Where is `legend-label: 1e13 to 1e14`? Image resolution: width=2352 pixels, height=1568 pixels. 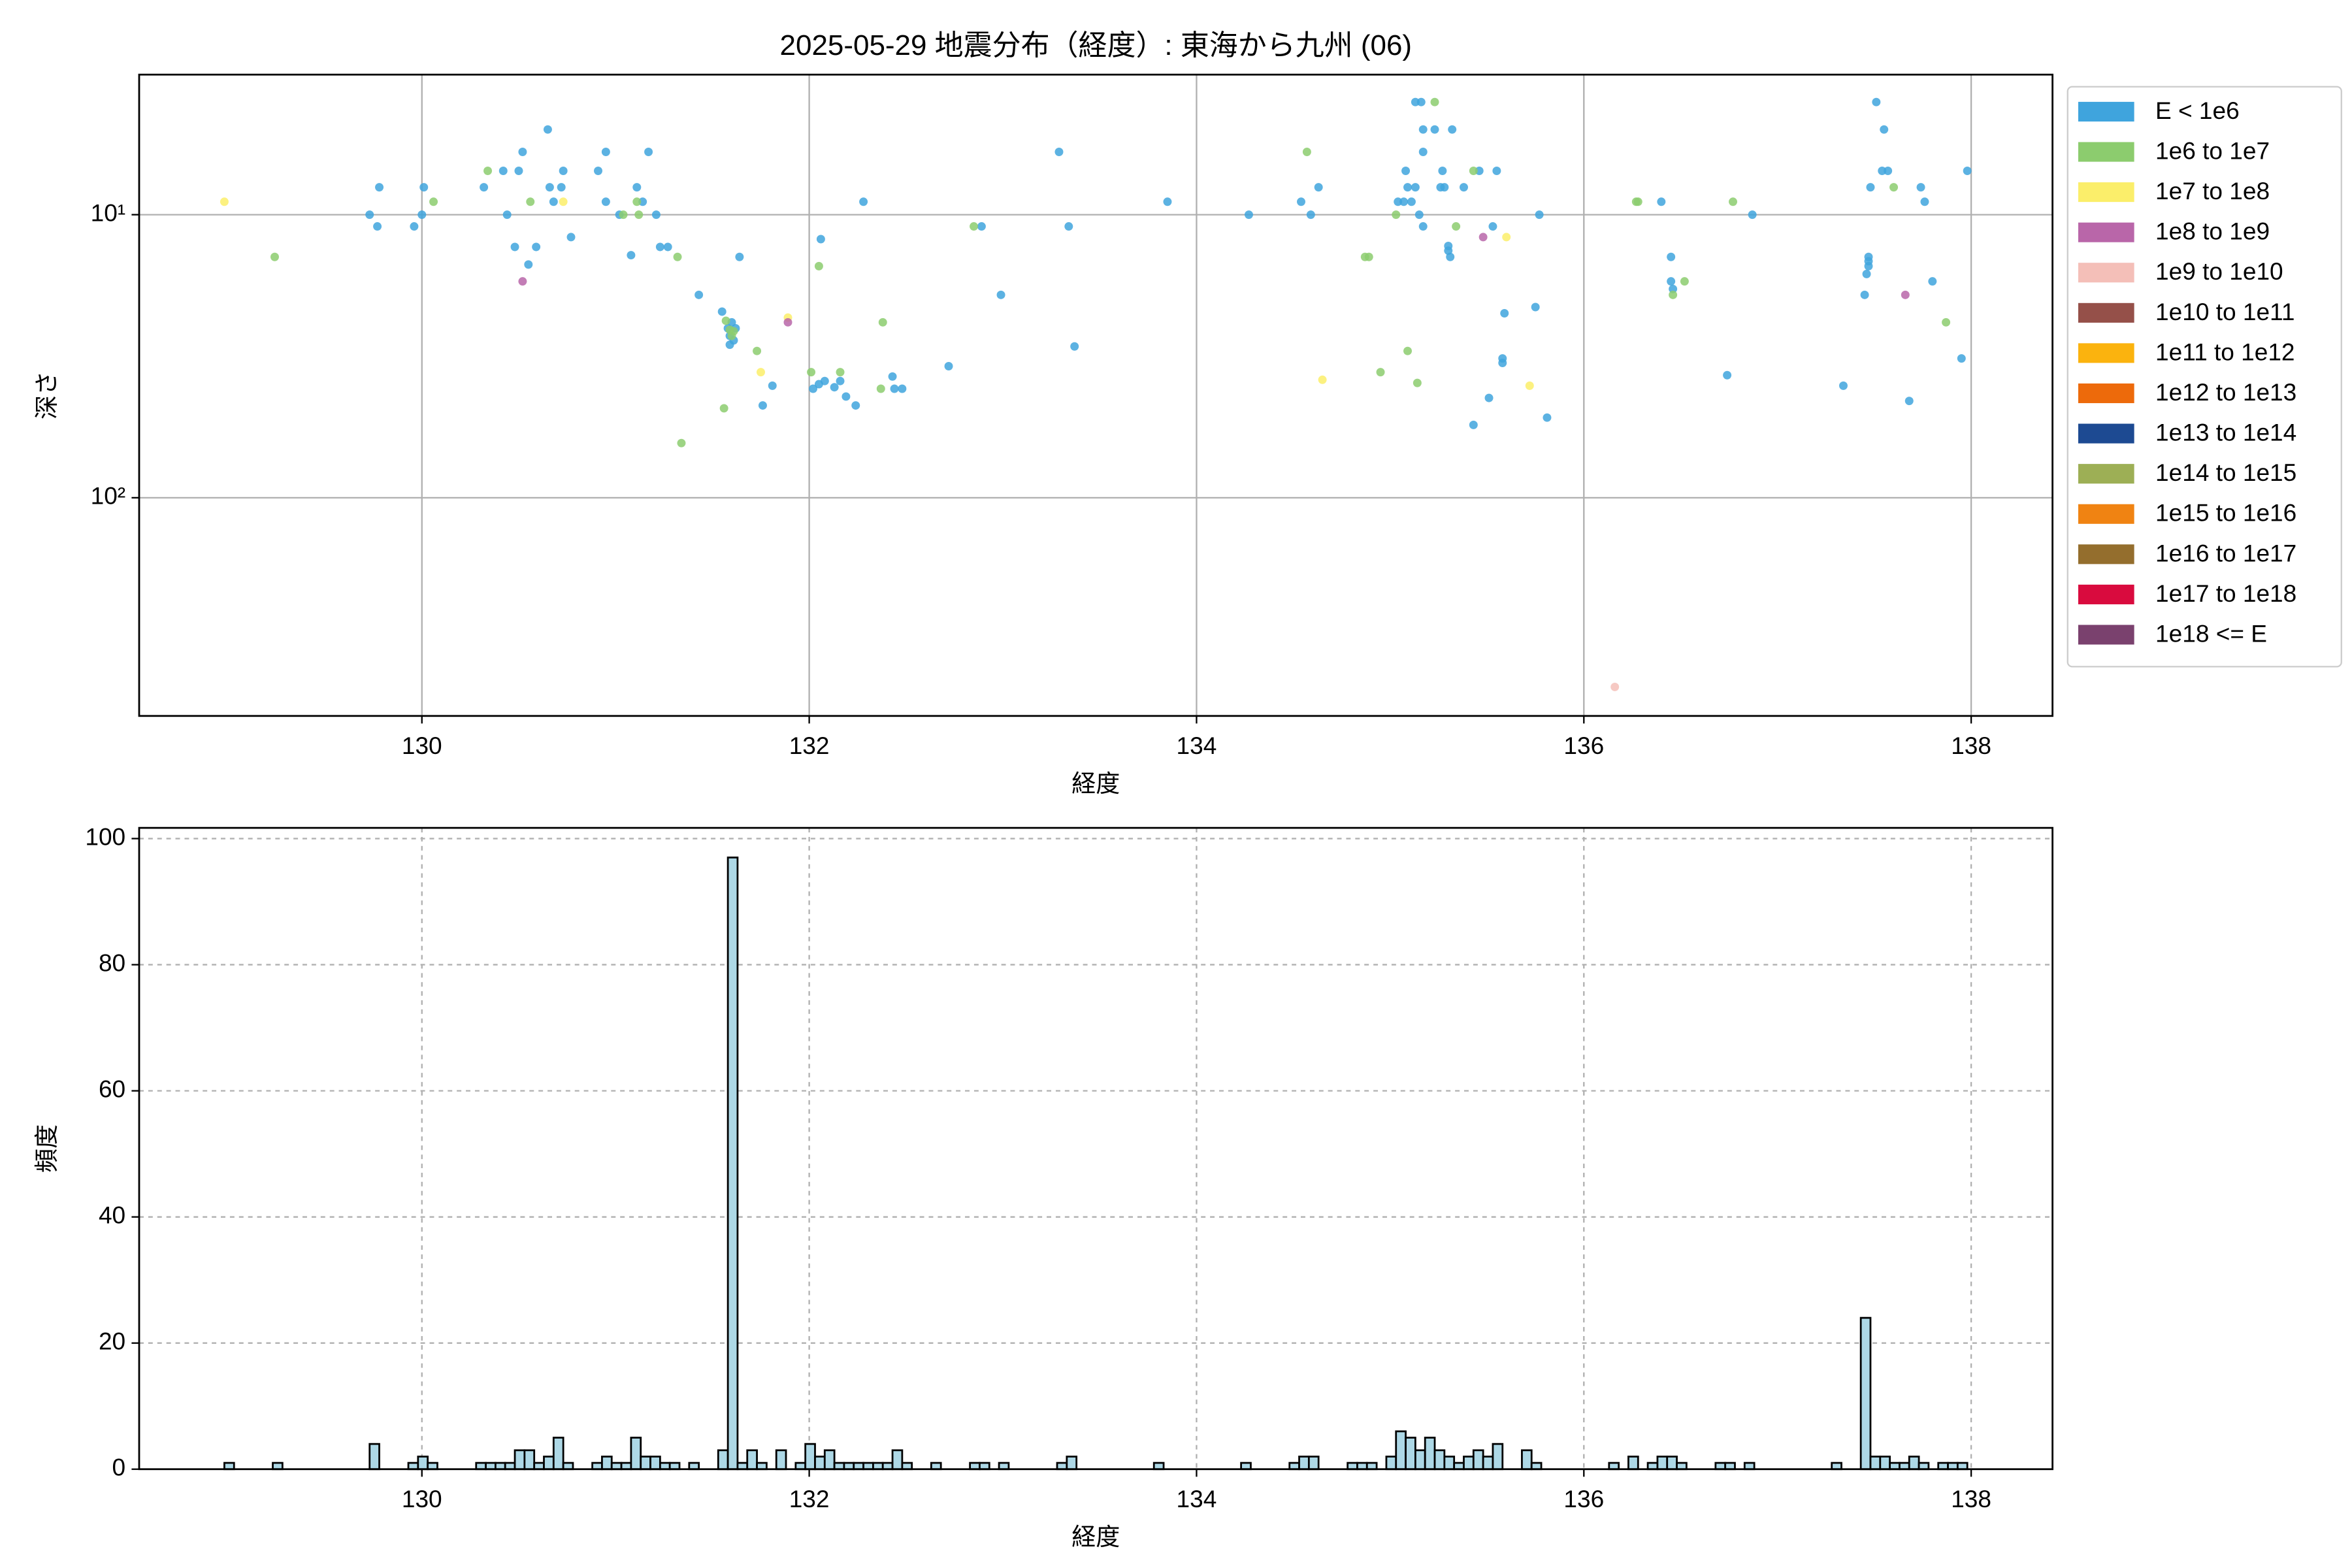 legend-label: 1e13 to 1e14 is located at coordinates (2225, 432).